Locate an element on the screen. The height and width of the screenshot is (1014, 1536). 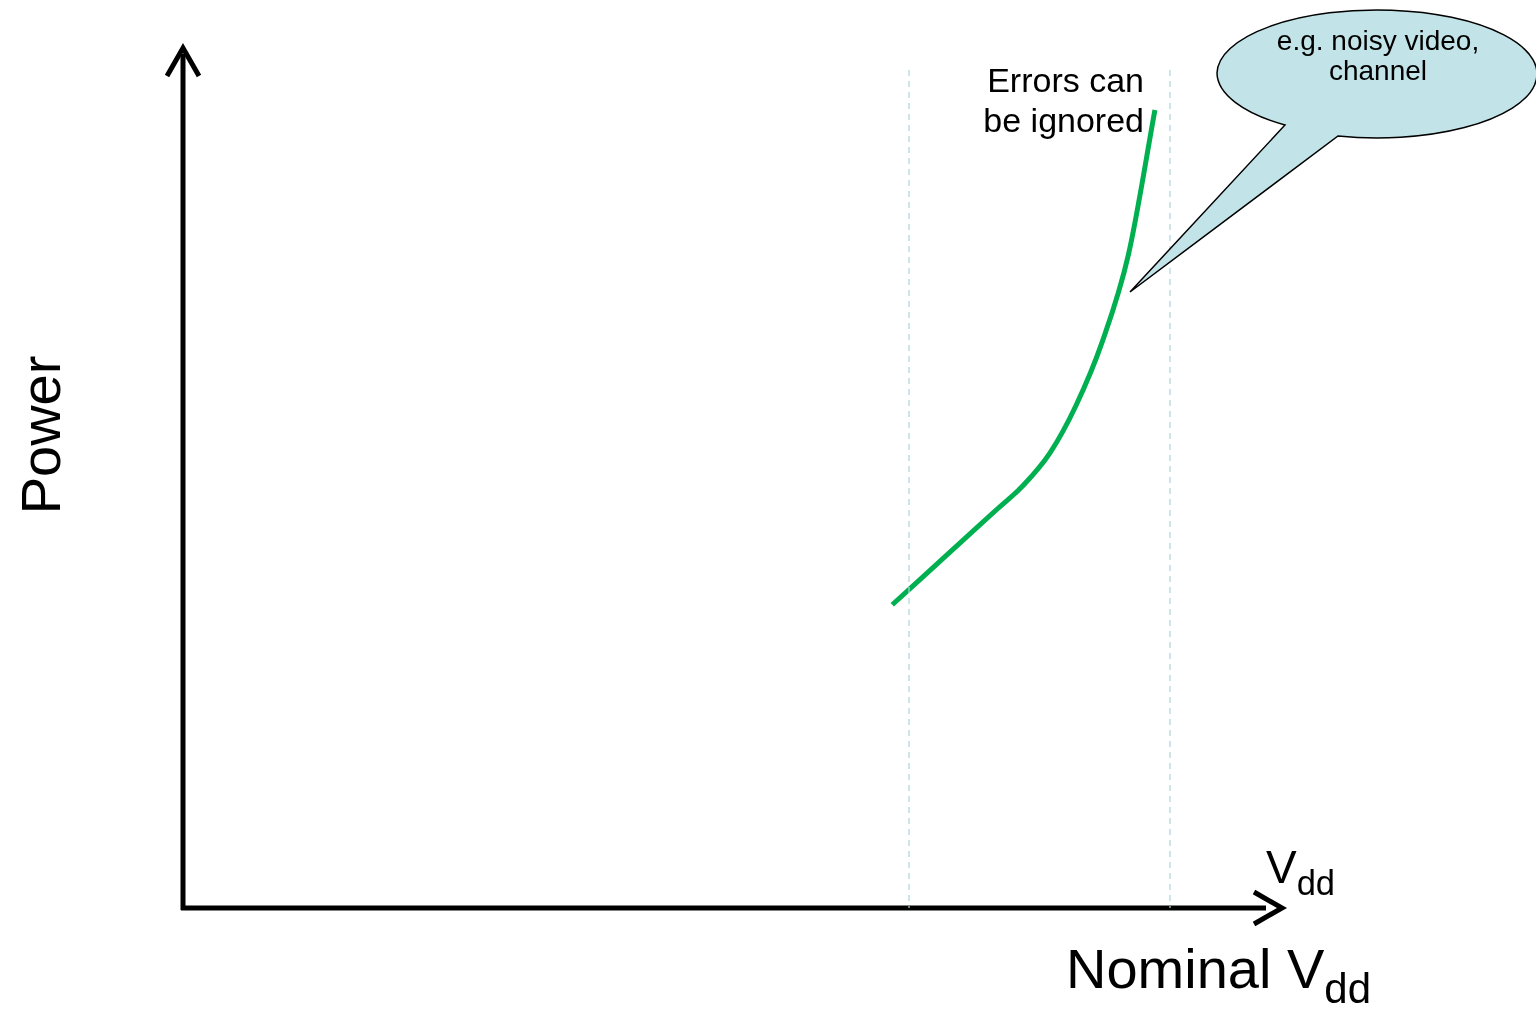
y-axis-title: Power is located at coordinates (40, 435).